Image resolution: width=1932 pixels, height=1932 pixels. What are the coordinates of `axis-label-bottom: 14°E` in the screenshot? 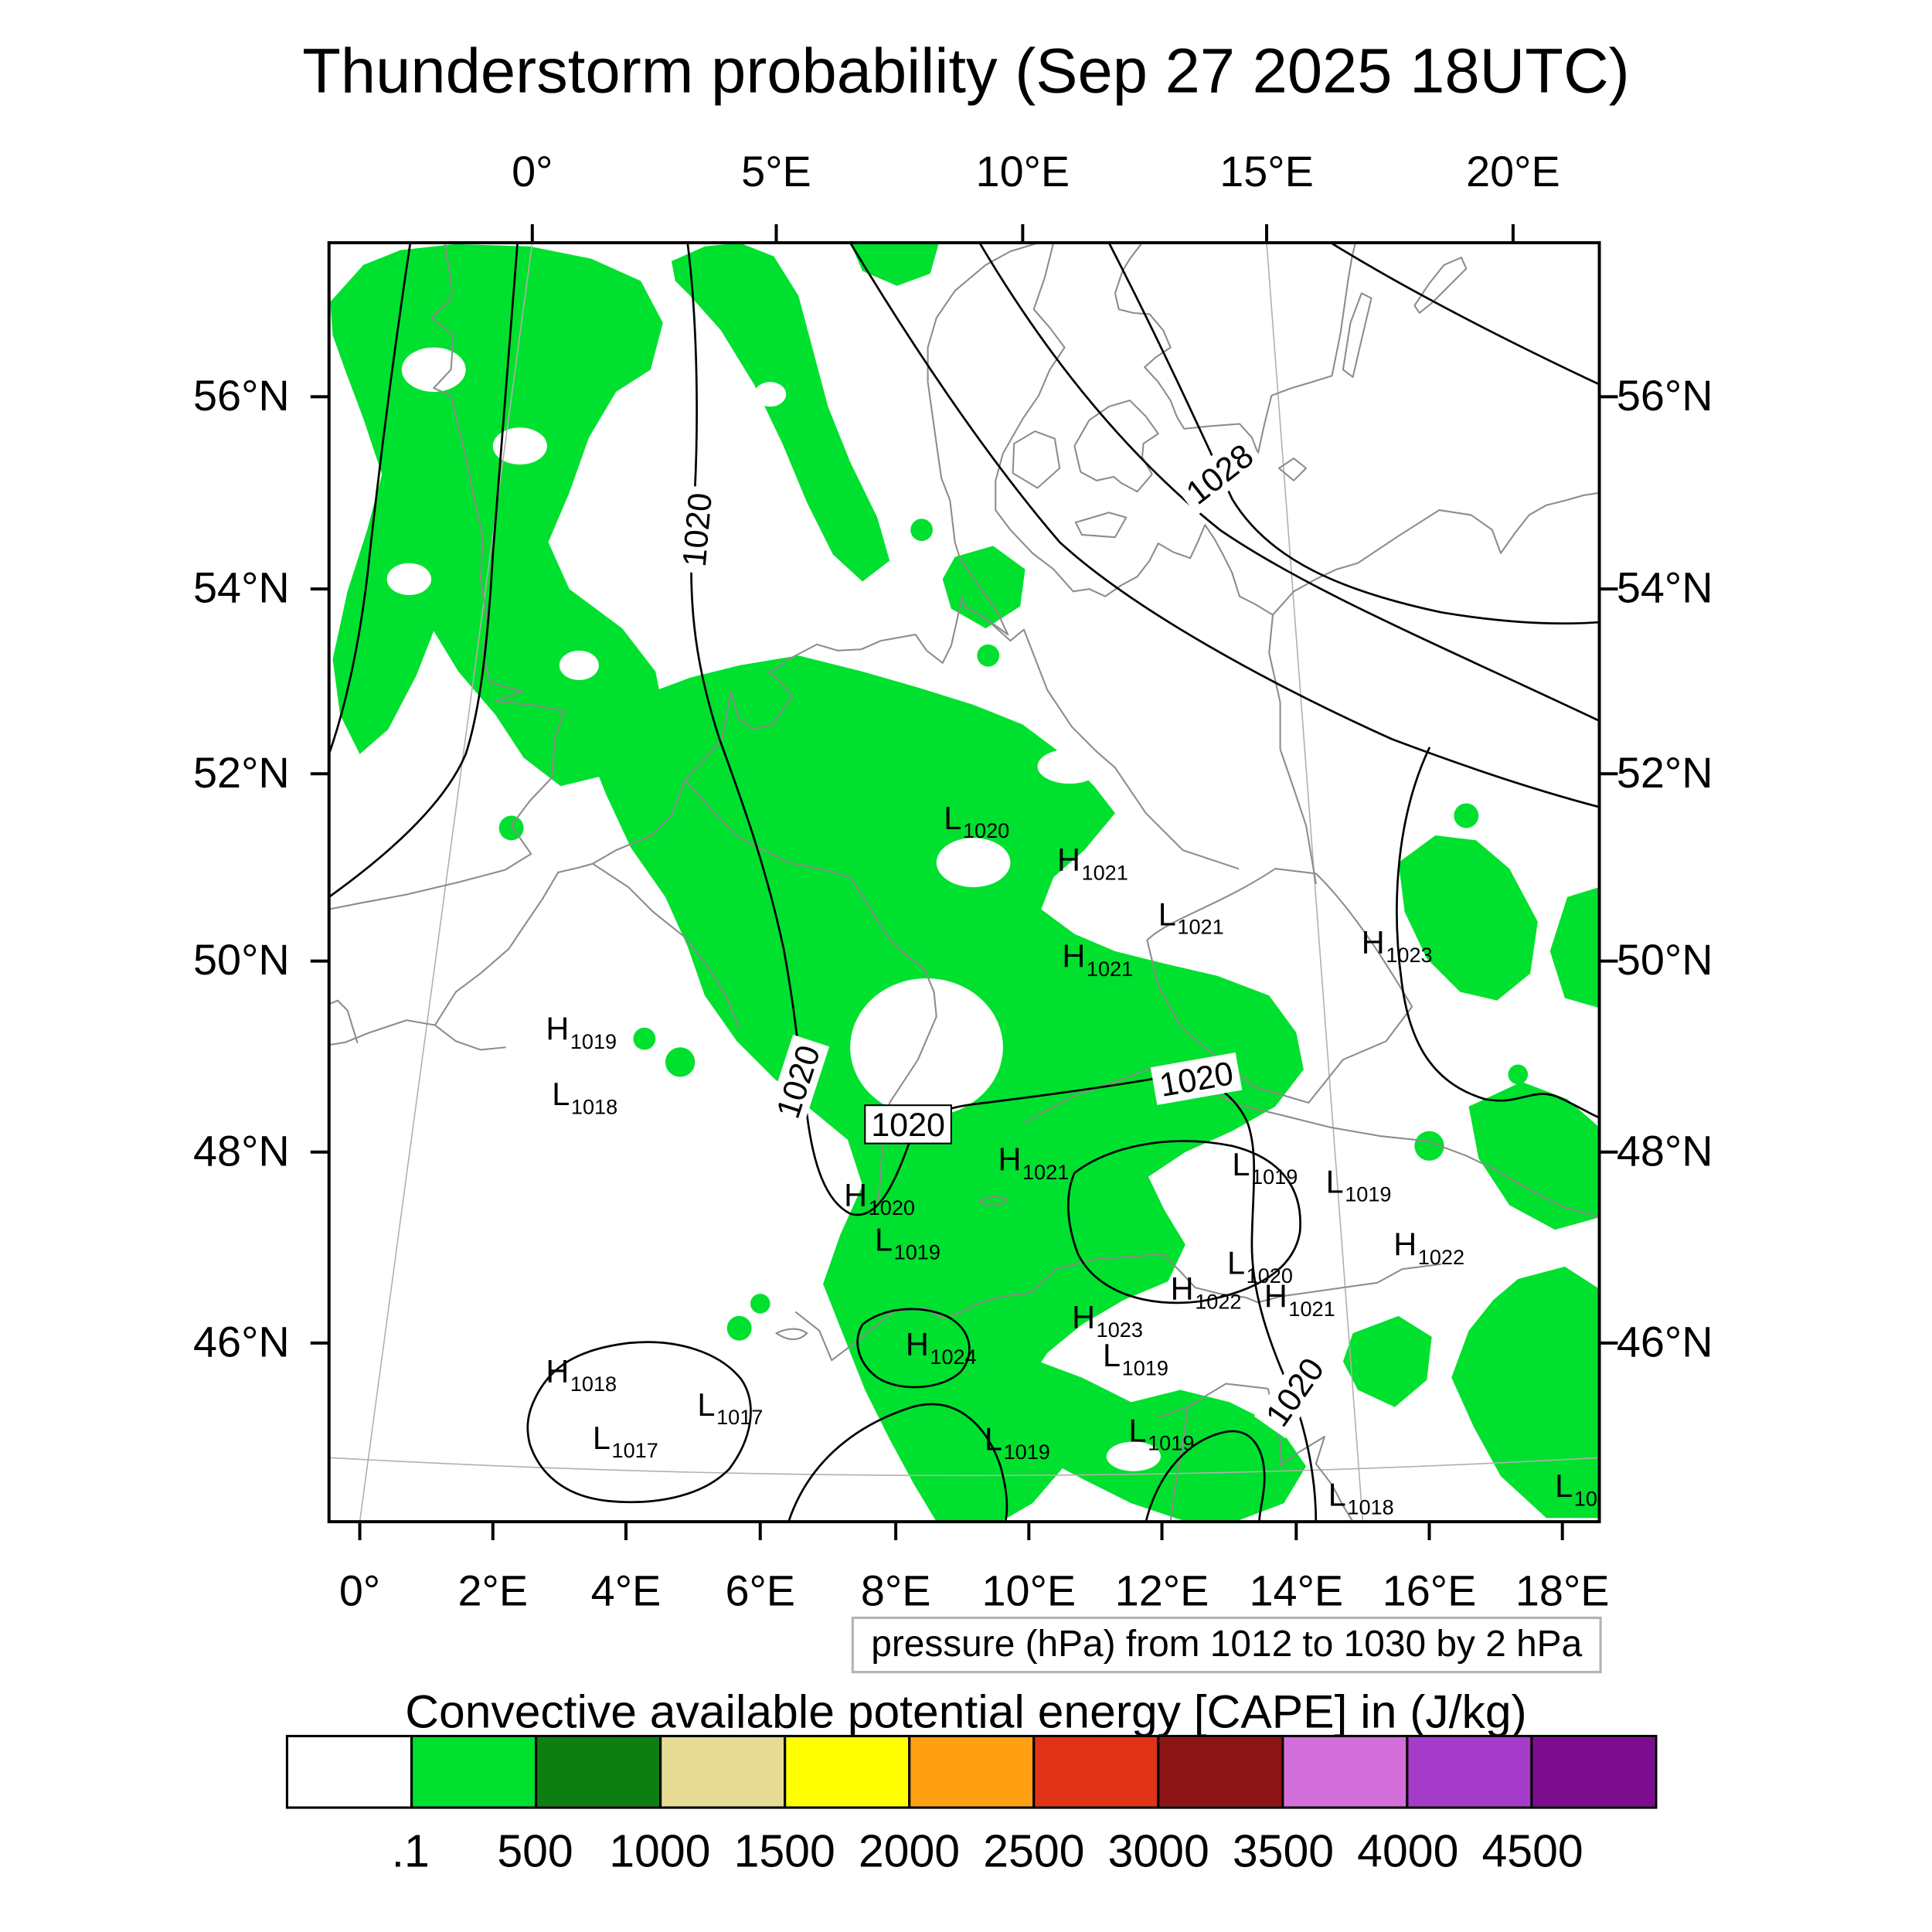 It's located at (1297, 1591).